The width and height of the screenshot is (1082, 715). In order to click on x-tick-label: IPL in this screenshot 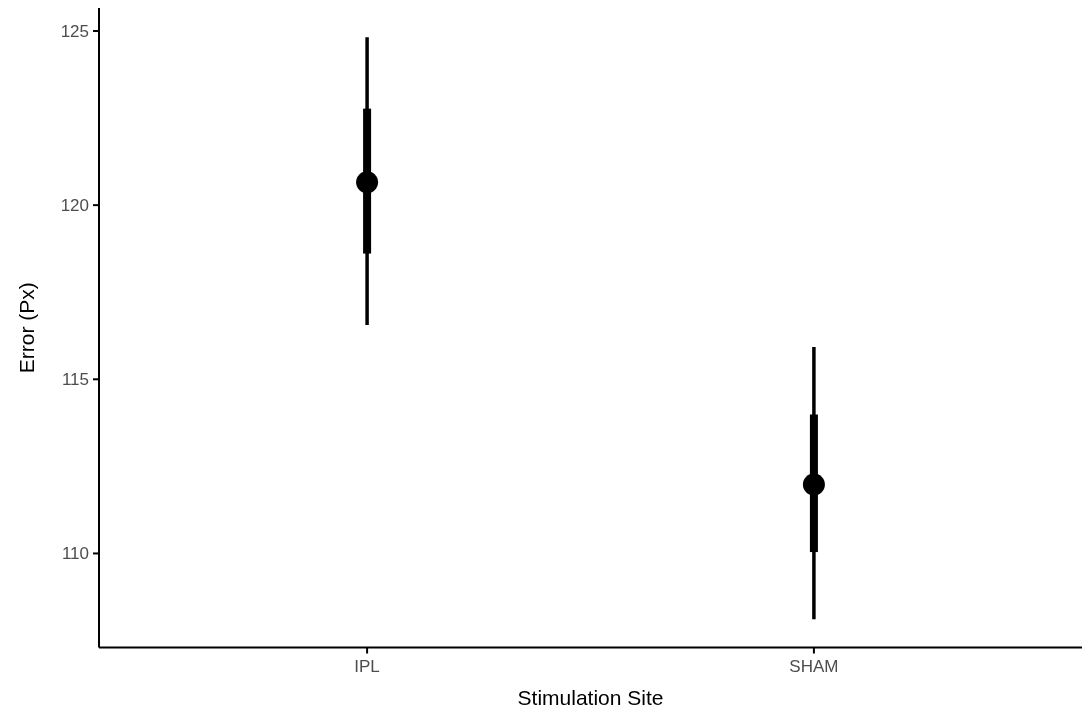, I will do `click(367, 666)`.